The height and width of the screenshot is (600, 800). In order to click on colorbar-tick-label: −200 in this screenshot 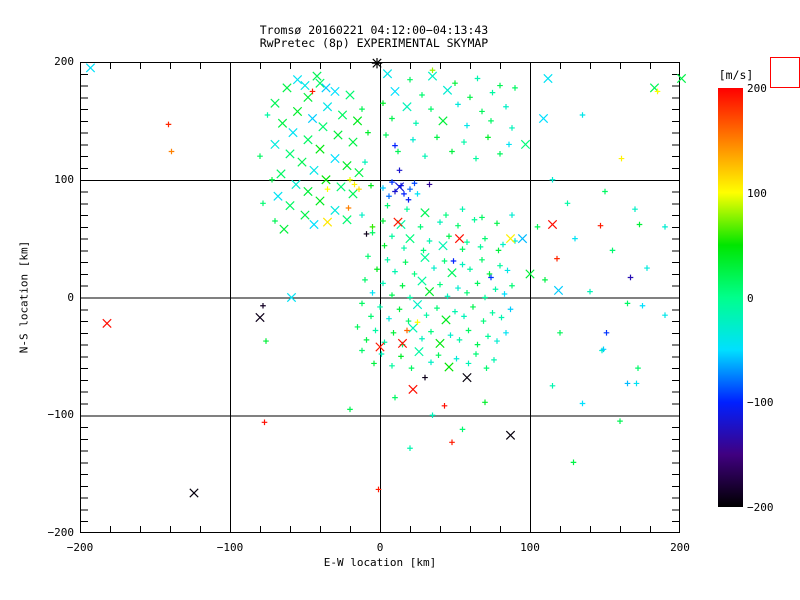, I will do `click(760, 507)`.